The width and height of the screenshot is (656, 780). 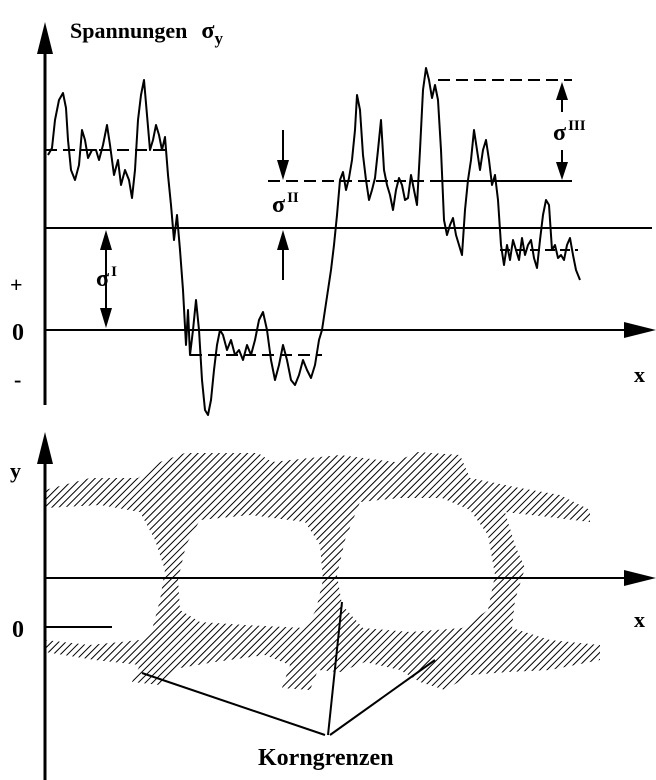 I want to click on grain-y-axis-label: y, so click(x=15, y=470).